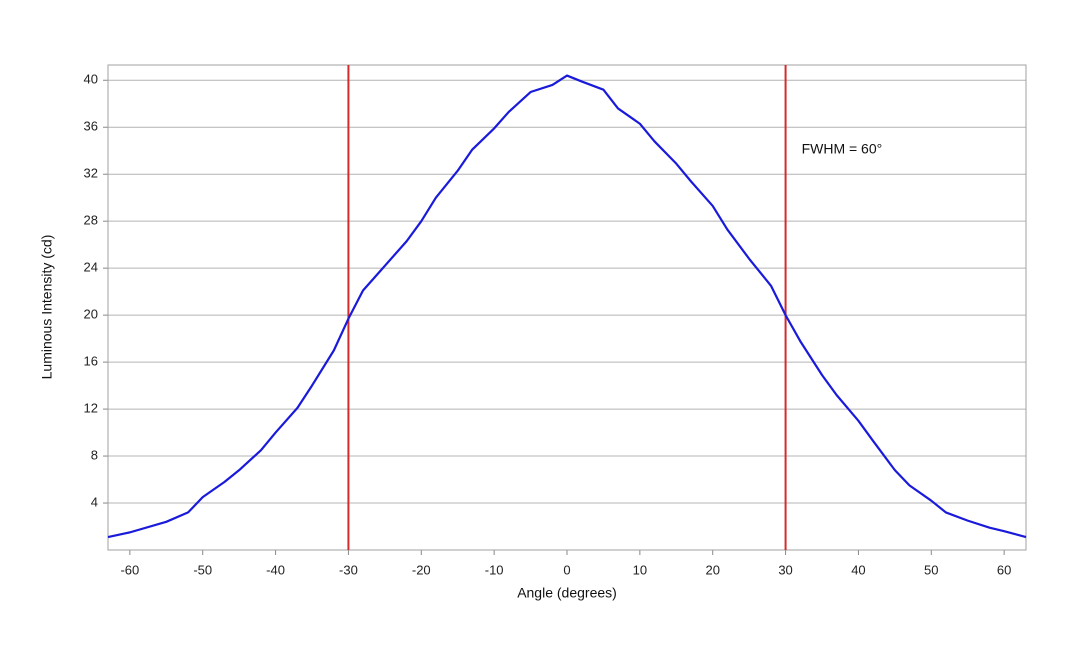 This screenshot has width=1080, height=648. What do you see at coordinates (129, 569) in the screenshot?
I see `x-tick-label: -60` at bounding box center [129, 569].